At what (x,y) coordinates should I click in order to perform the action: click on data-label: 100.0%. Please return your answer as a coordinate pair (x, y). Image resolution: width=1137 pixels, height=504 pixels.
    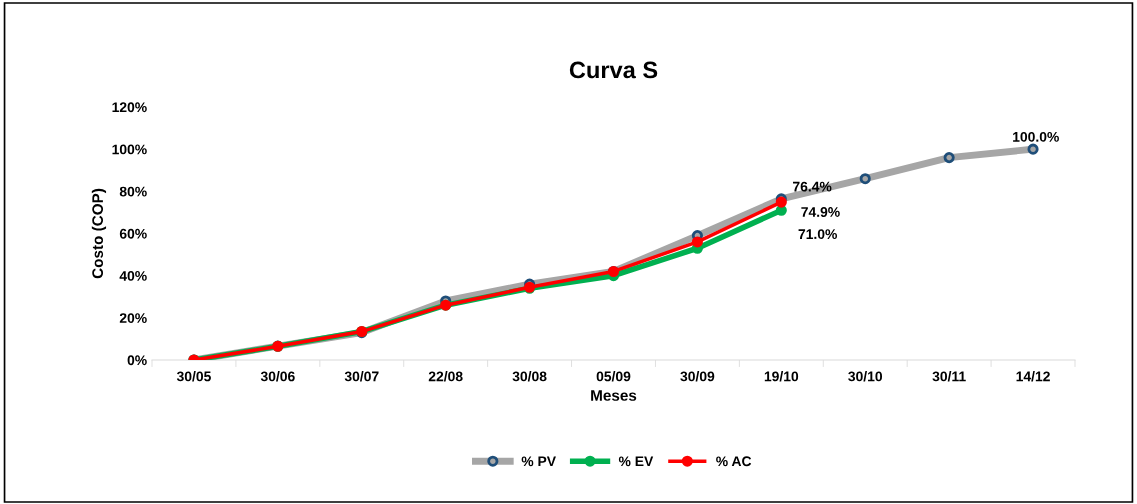
    Looking at the image, I should click on (1036, 136).